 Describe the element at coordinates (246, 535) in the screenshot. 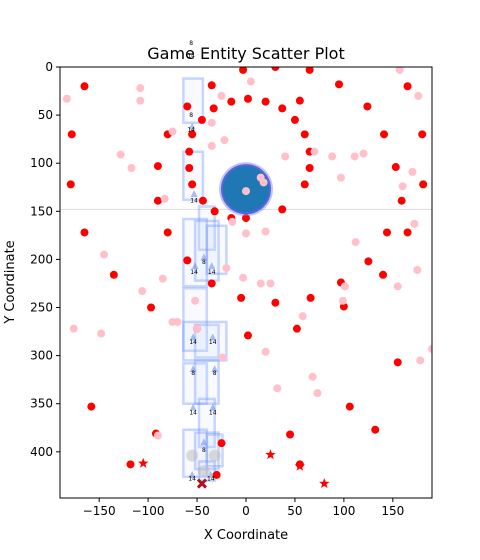

I see `x-axis-label: X Coordinate` at that location.